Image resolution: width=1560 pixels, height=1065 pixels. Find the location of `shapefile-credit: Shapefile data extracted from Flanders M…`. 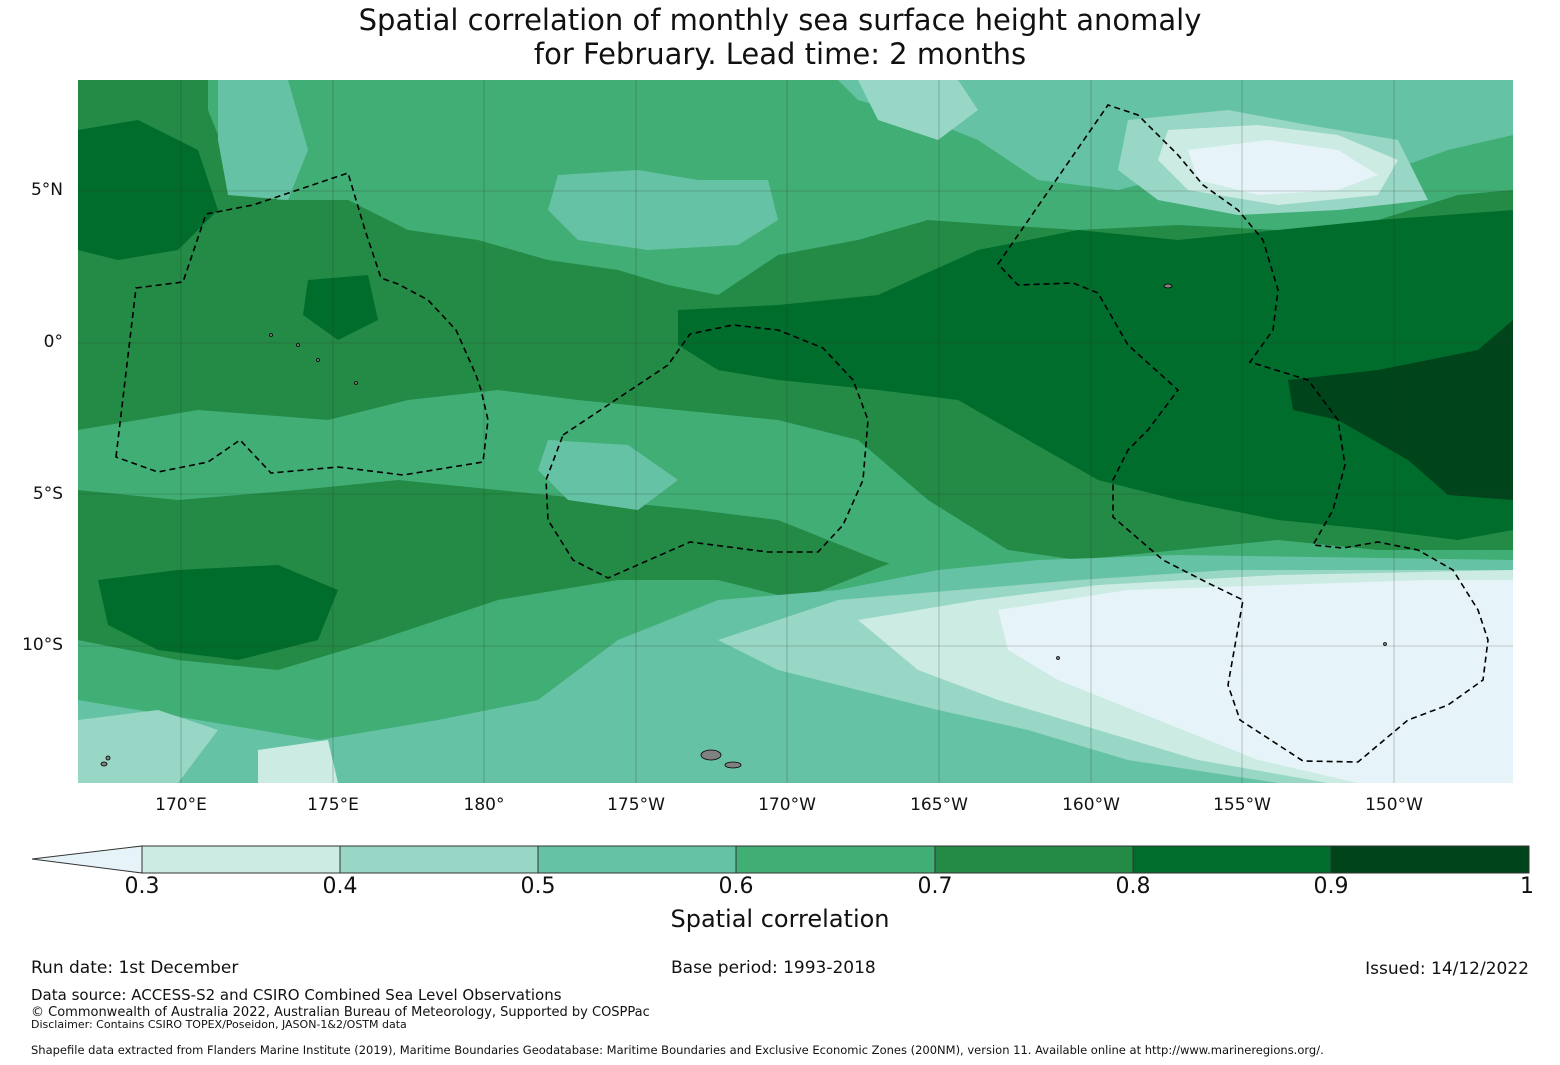

shapefile-credit: Shapefile data extracted from Flanders M… is located at coordinates (677, 1050).